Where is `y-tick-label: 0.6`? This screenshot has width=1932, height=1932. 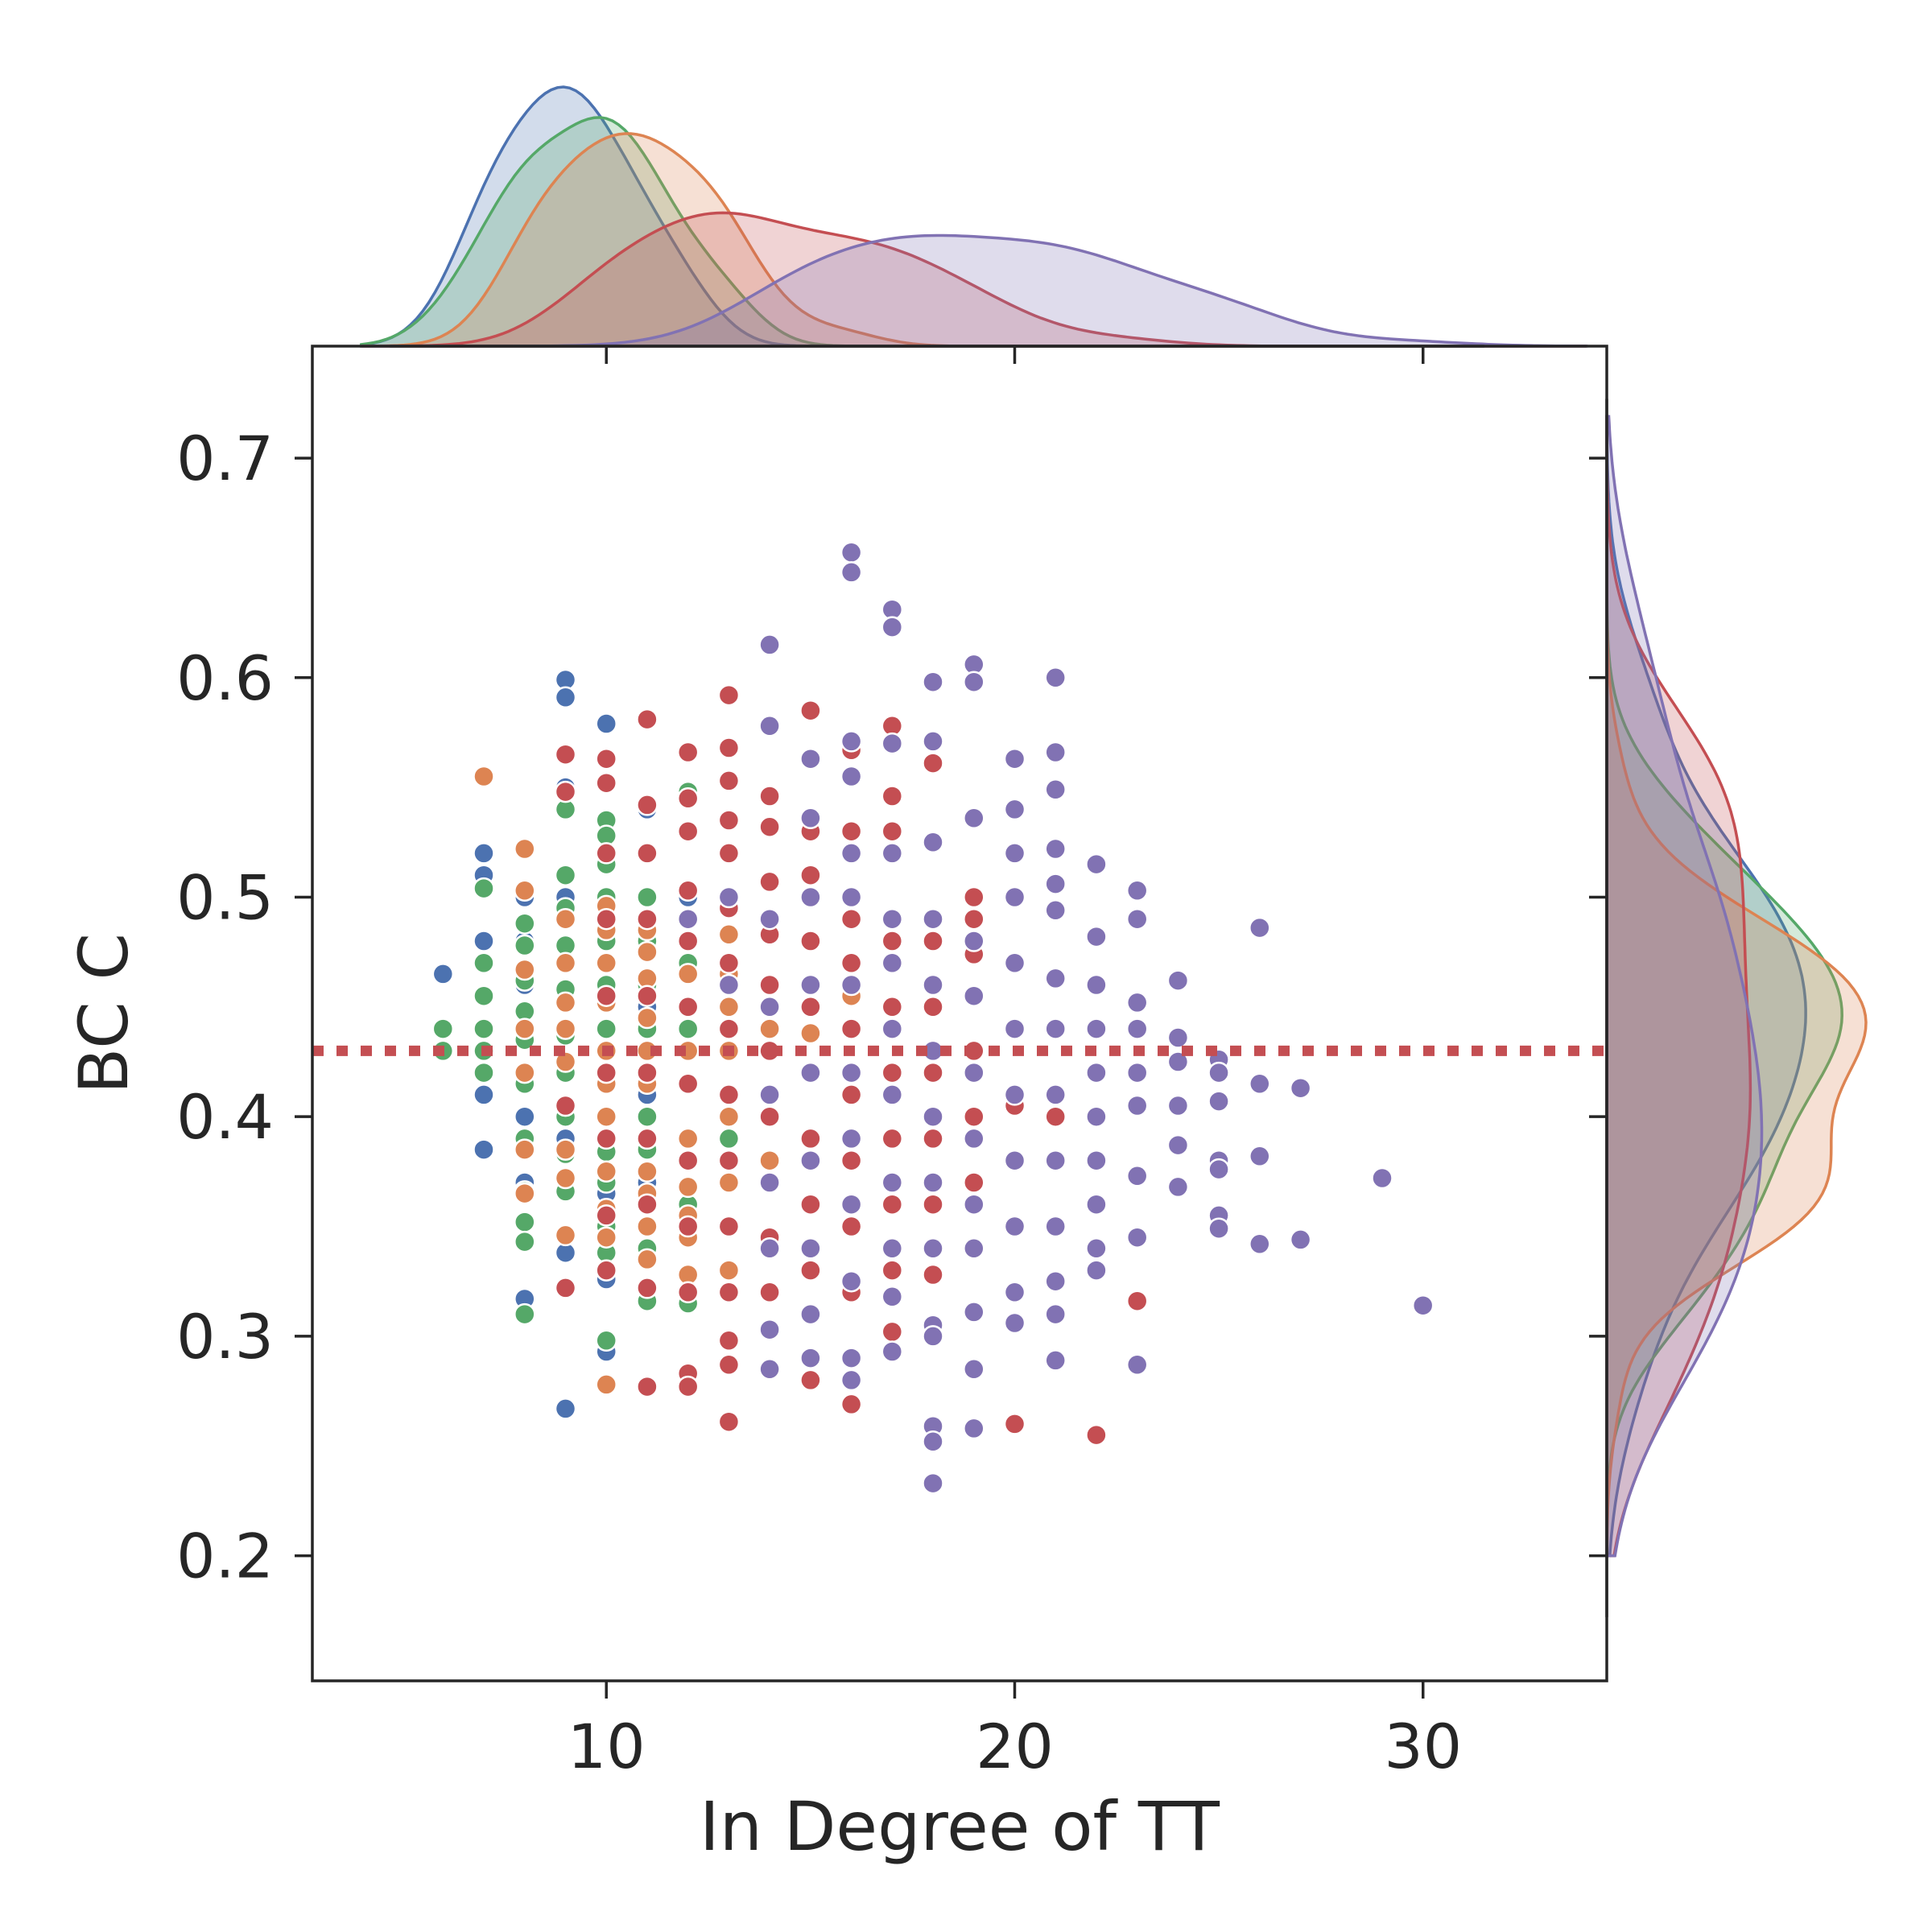 y-tick-label: 0.6 is located at coordinates (225, 678).